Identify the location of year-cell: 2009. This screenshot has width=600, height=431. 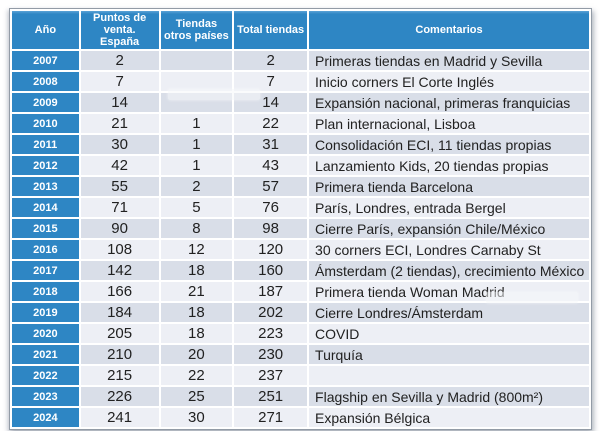
(45, 102).